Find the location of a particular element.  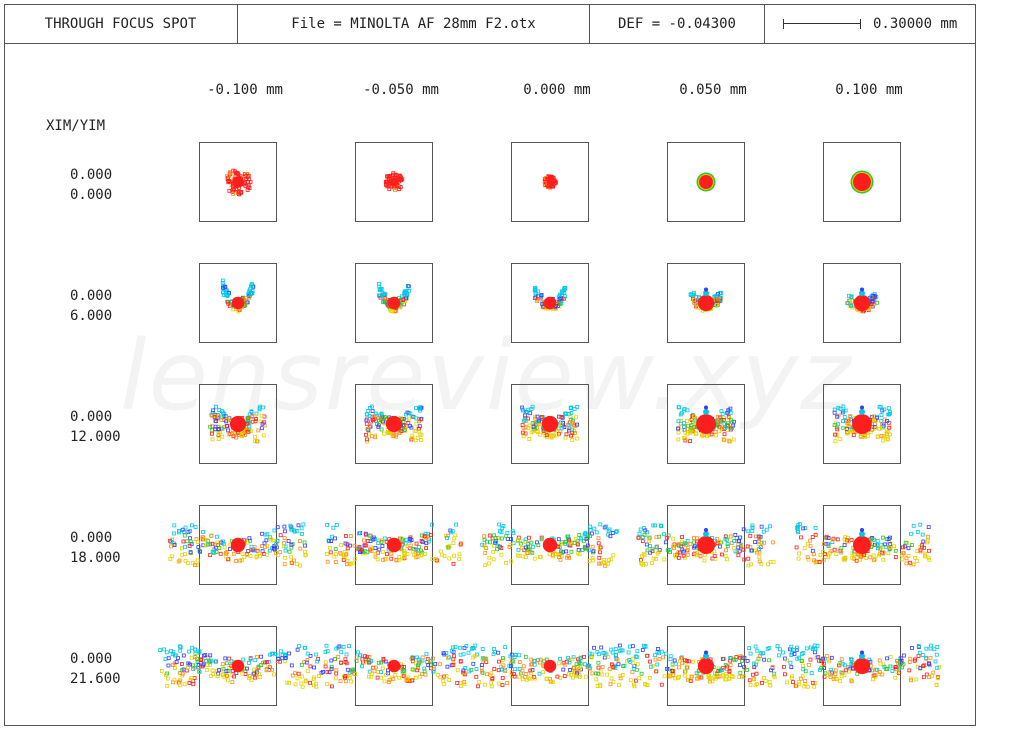

scale-indicator: 0.30000 mm is located at coordinates (870, 24).